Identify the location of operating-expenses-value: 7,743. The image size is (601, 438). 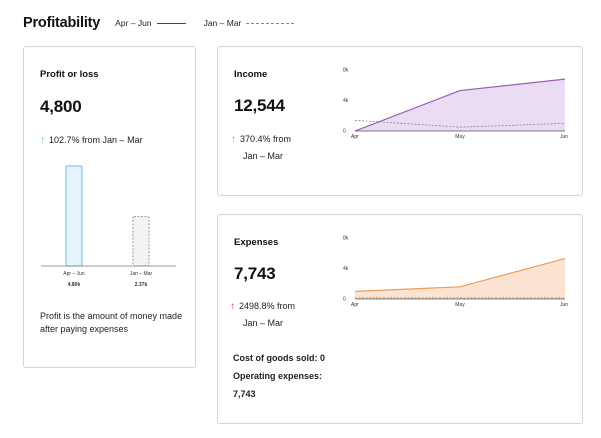
(244, 394).